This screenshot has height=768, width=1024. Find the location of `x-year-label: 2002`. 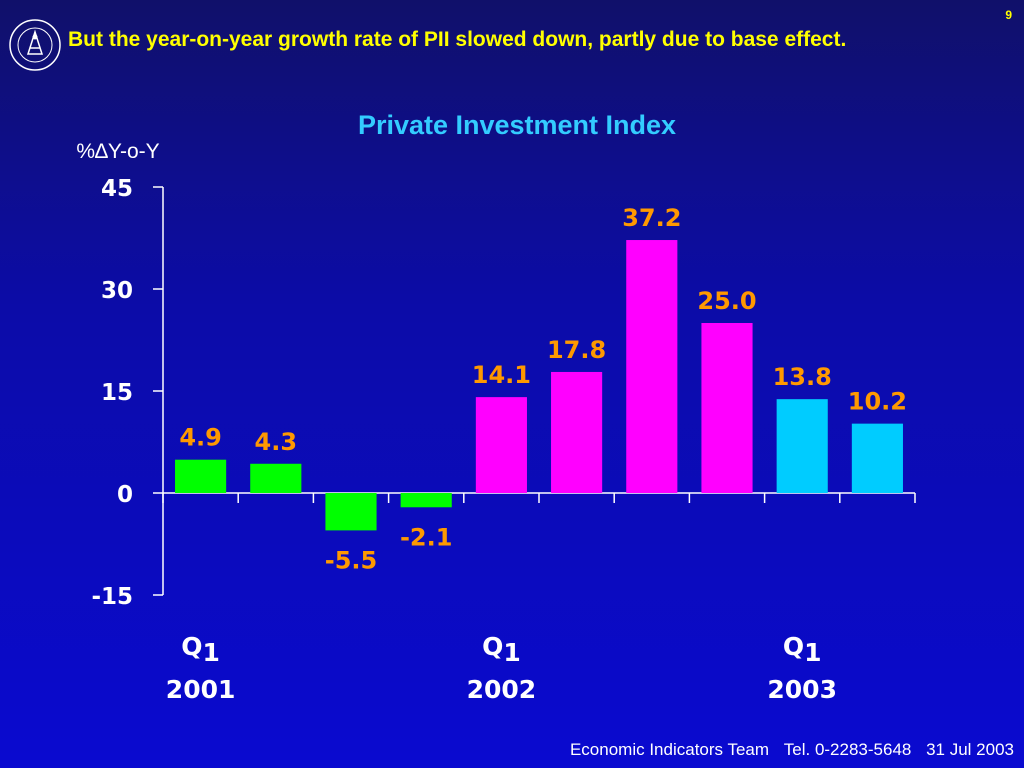

x-year-label: 2002 is located at coordinates (502, 689).